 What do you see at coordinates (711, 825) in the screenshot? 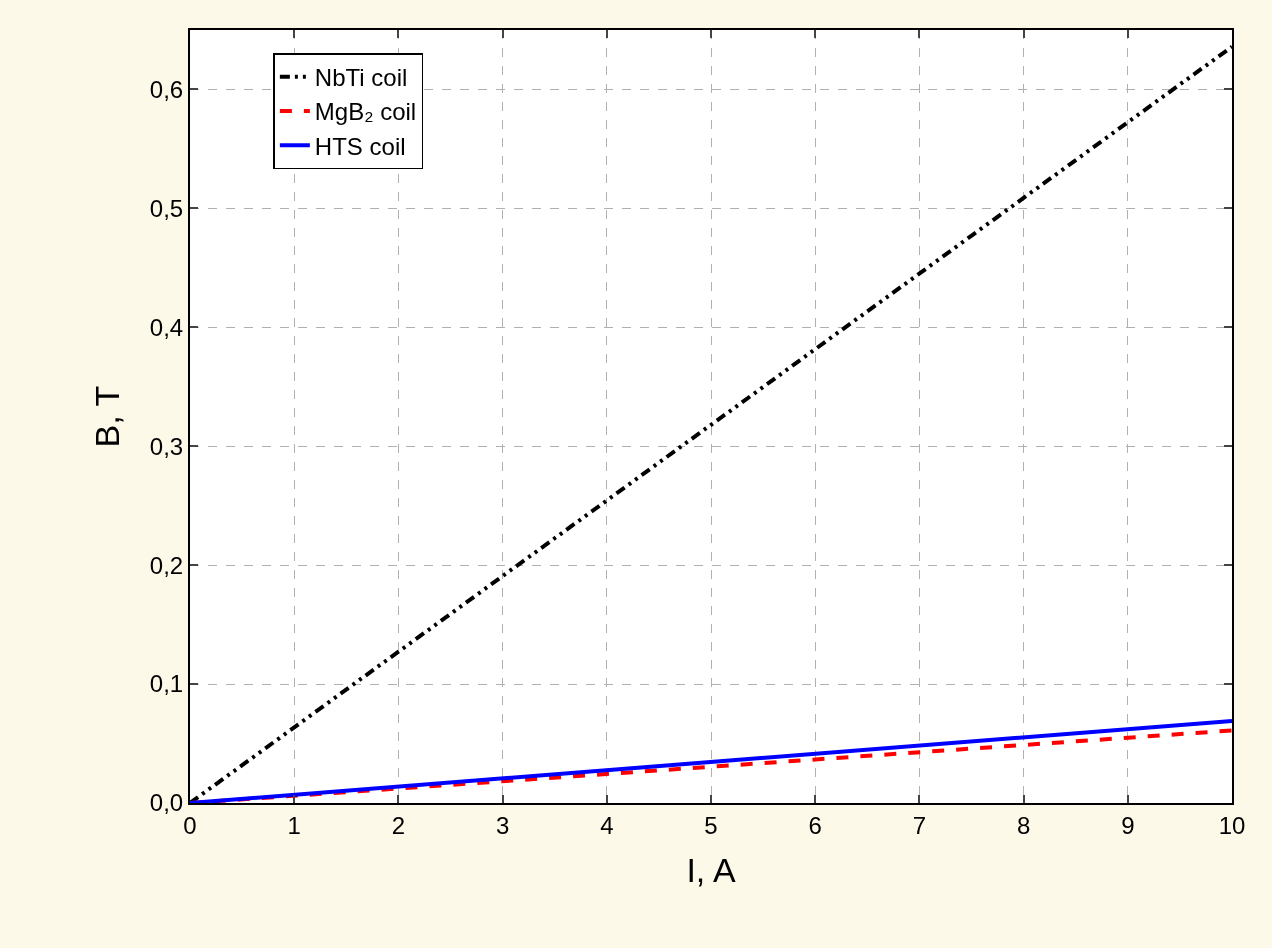
I see `x-tick-label: 5` at bounding box center [711, 825].